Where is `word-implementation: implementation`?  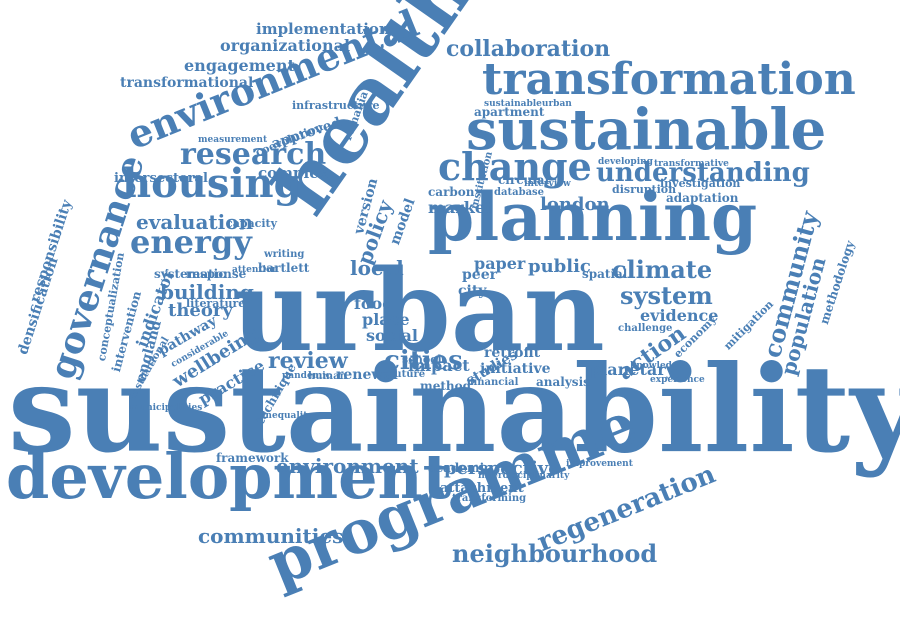 word-implementation: implementation is located at coordinates (323, 29).